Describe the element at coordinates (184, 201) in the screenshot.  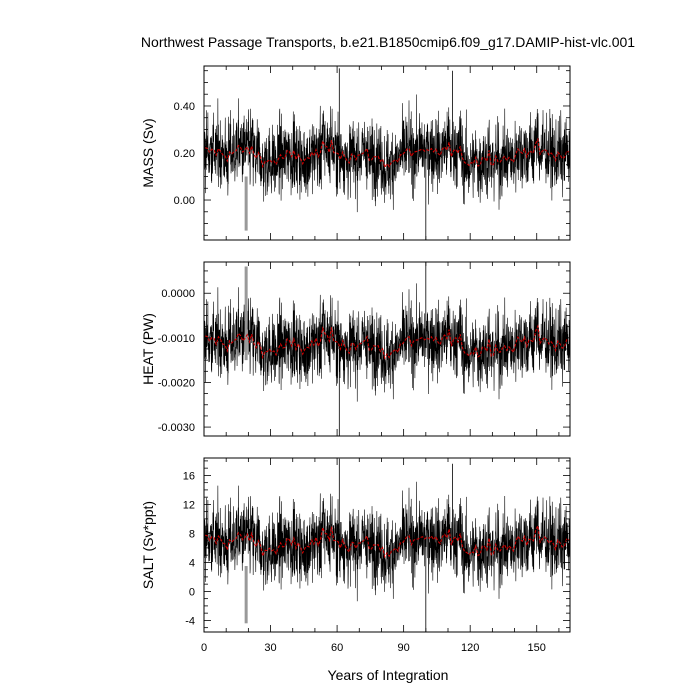
I see `y-tick-label: 0.00` at that location.